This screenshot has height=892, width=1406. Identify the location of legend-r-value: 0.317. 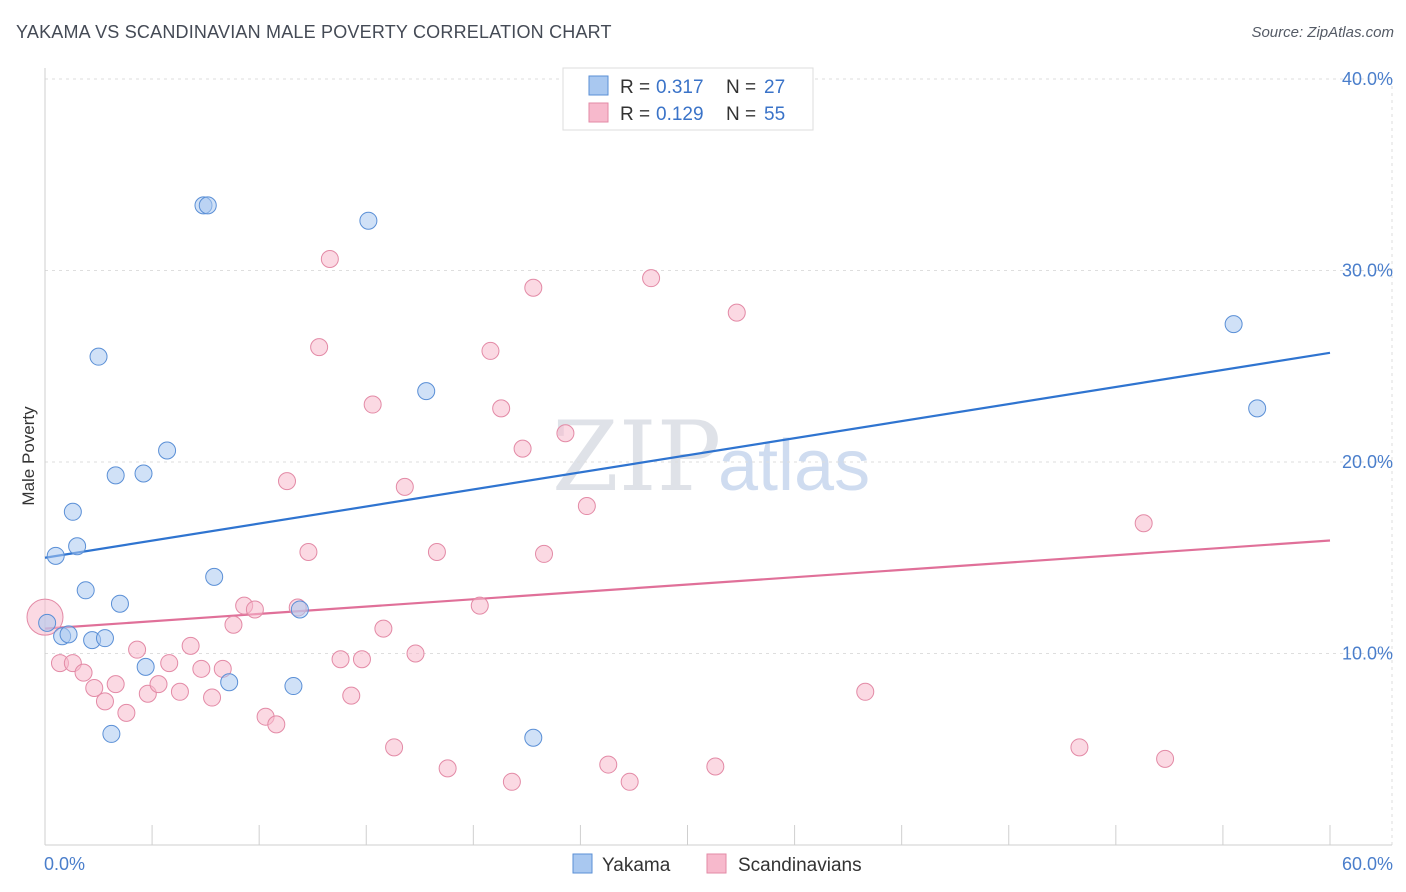
(680, 87).